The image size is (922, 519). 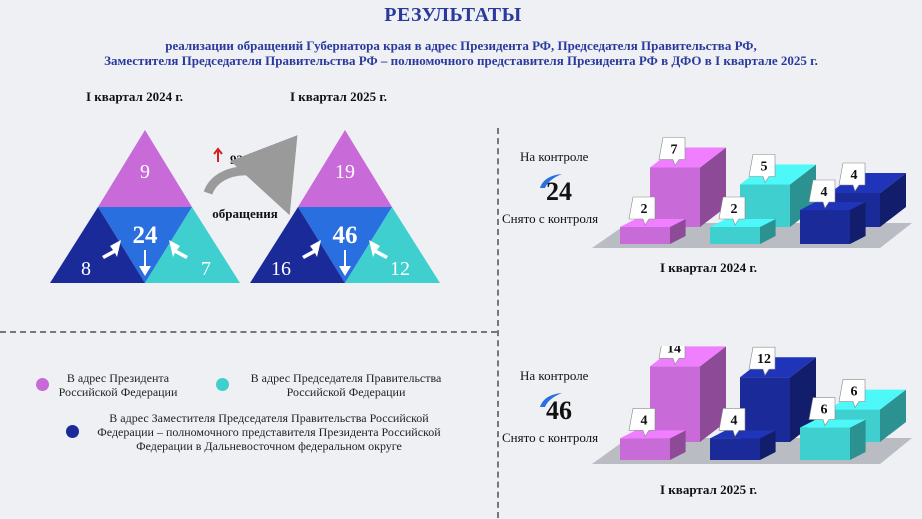 I want to click on data-label: 7, so click(x=674, y=150).